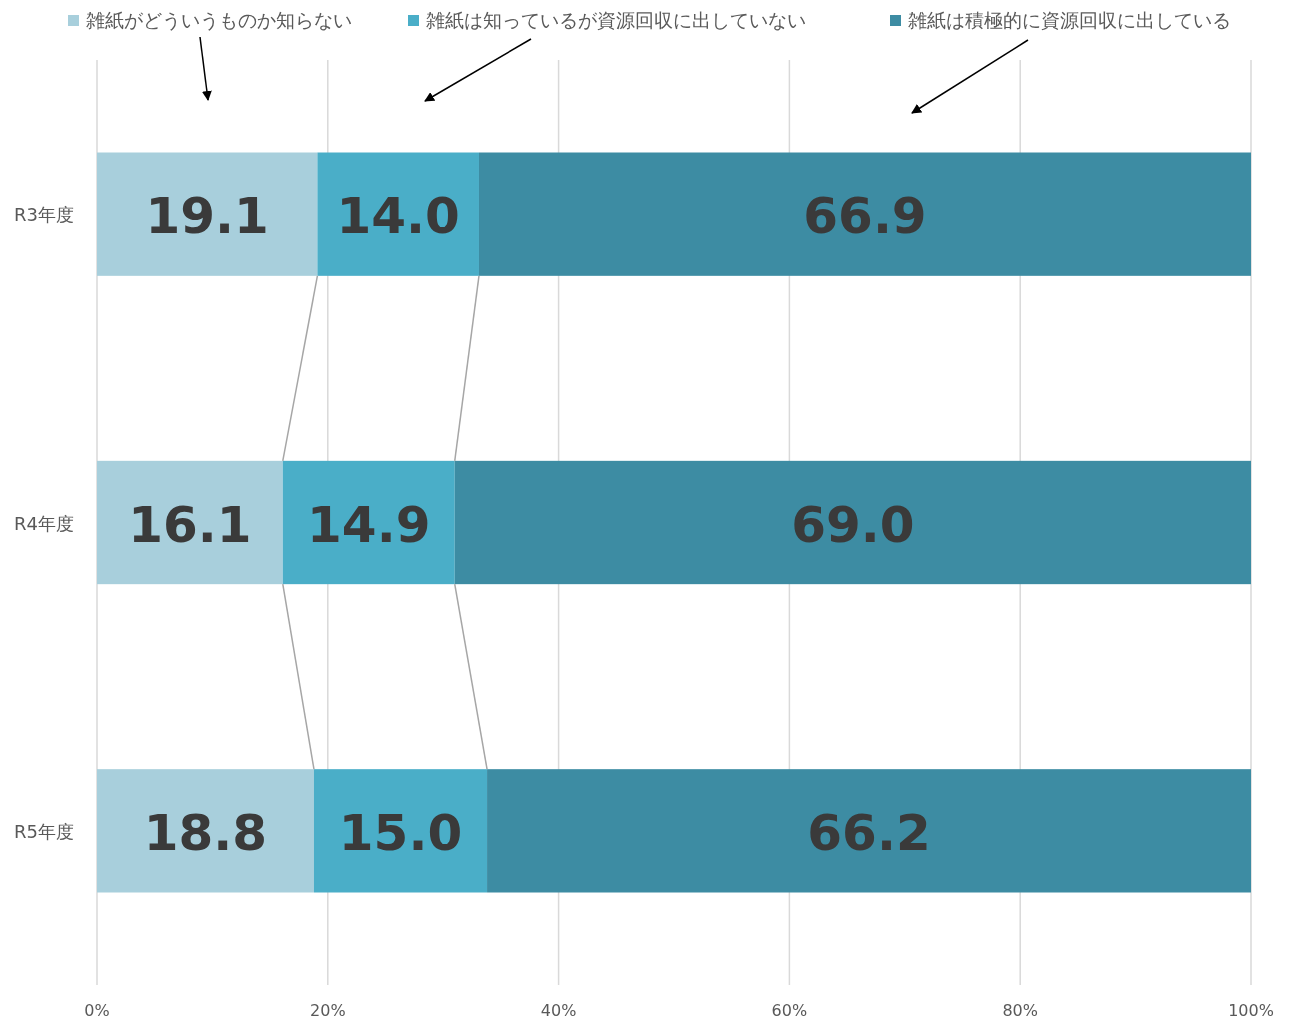  I want to click on data-label: 18.8, so click(205, 832).